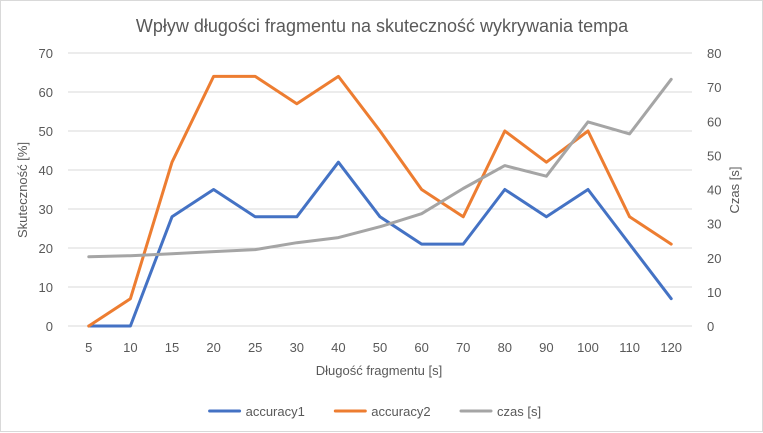 Image resolution: width=763 pixels, height=433 pixels. I want to click on legend-item-accuracy2: accuracy2, so click(382, 411).